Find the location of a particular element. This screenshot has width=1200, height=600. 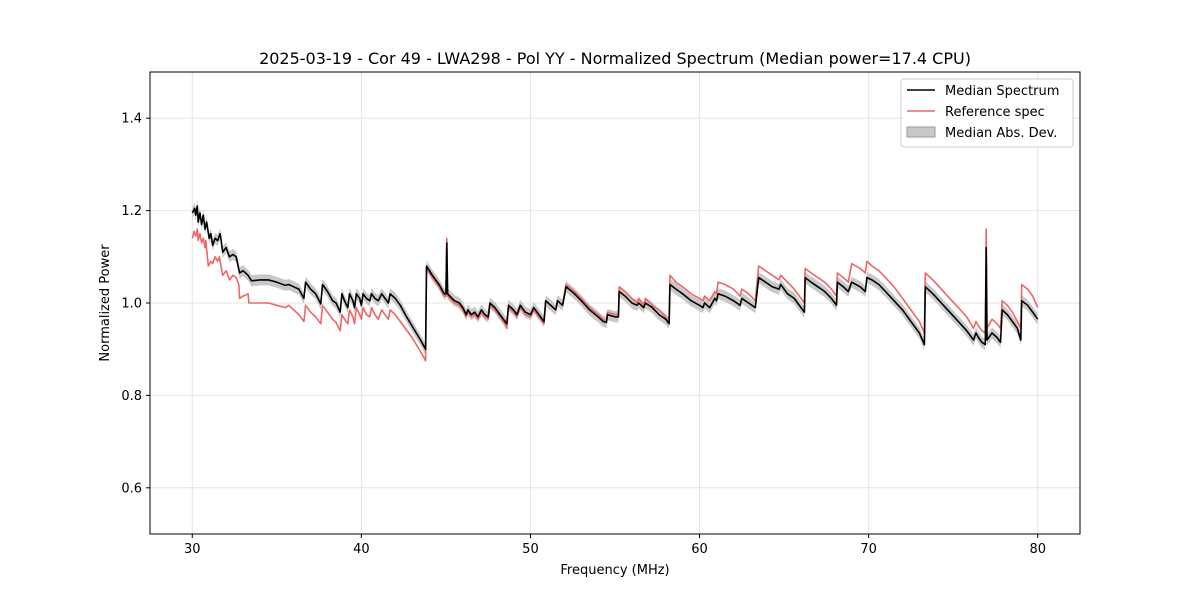

y-tick-label: 1.2 is located at coordinates (131, 211).